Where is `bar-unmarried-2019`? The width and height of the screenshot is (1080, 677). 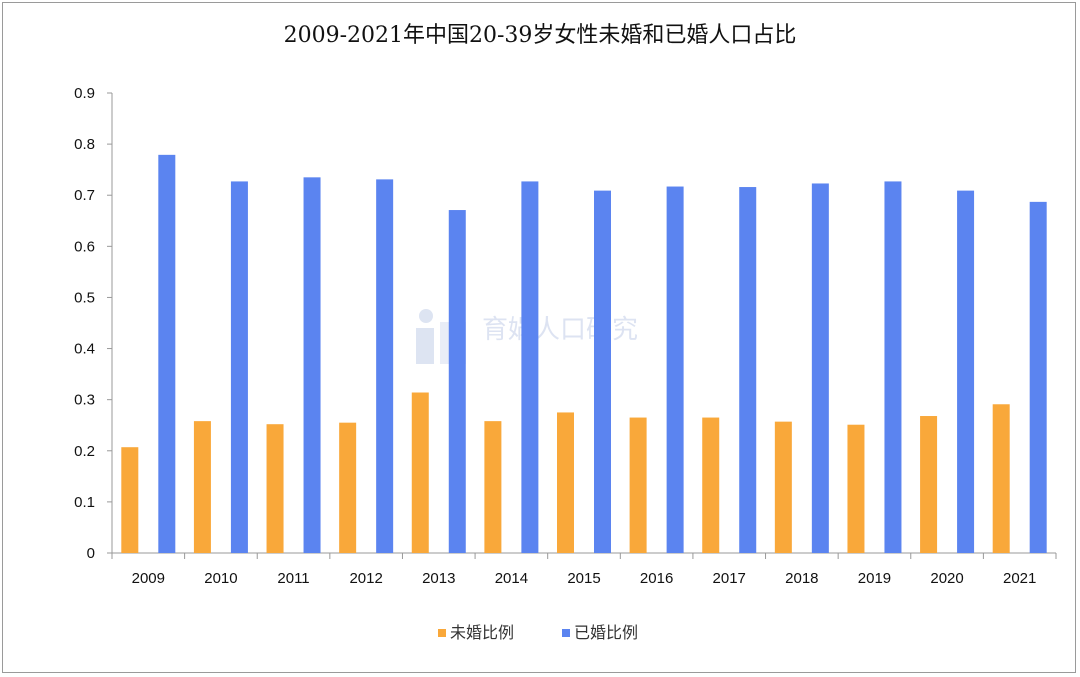
bar-unmarried-2019 is located at coordinates (856, 488).